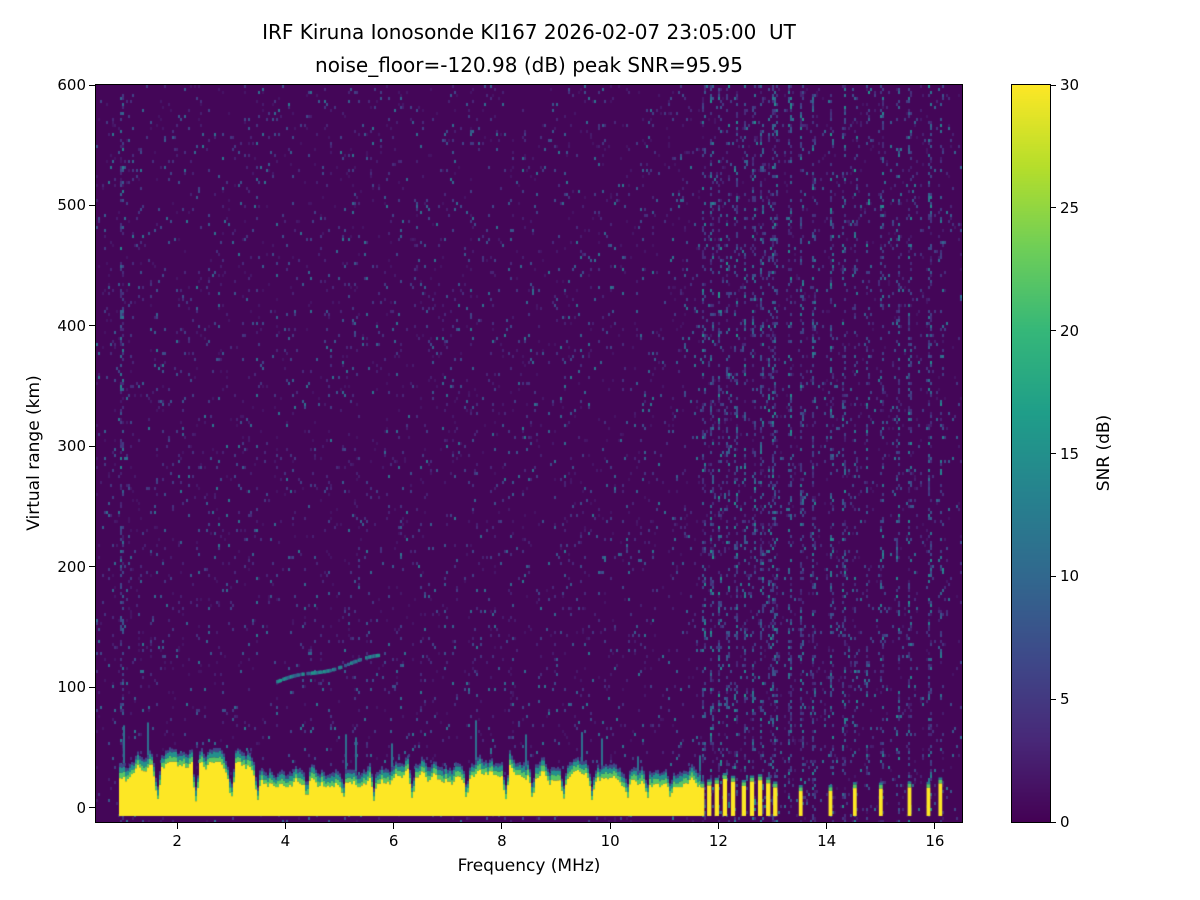  Describe the element at coordinates (1070, 85) in the screenshot. I see `colorbar-tick-label: 30` at that location.